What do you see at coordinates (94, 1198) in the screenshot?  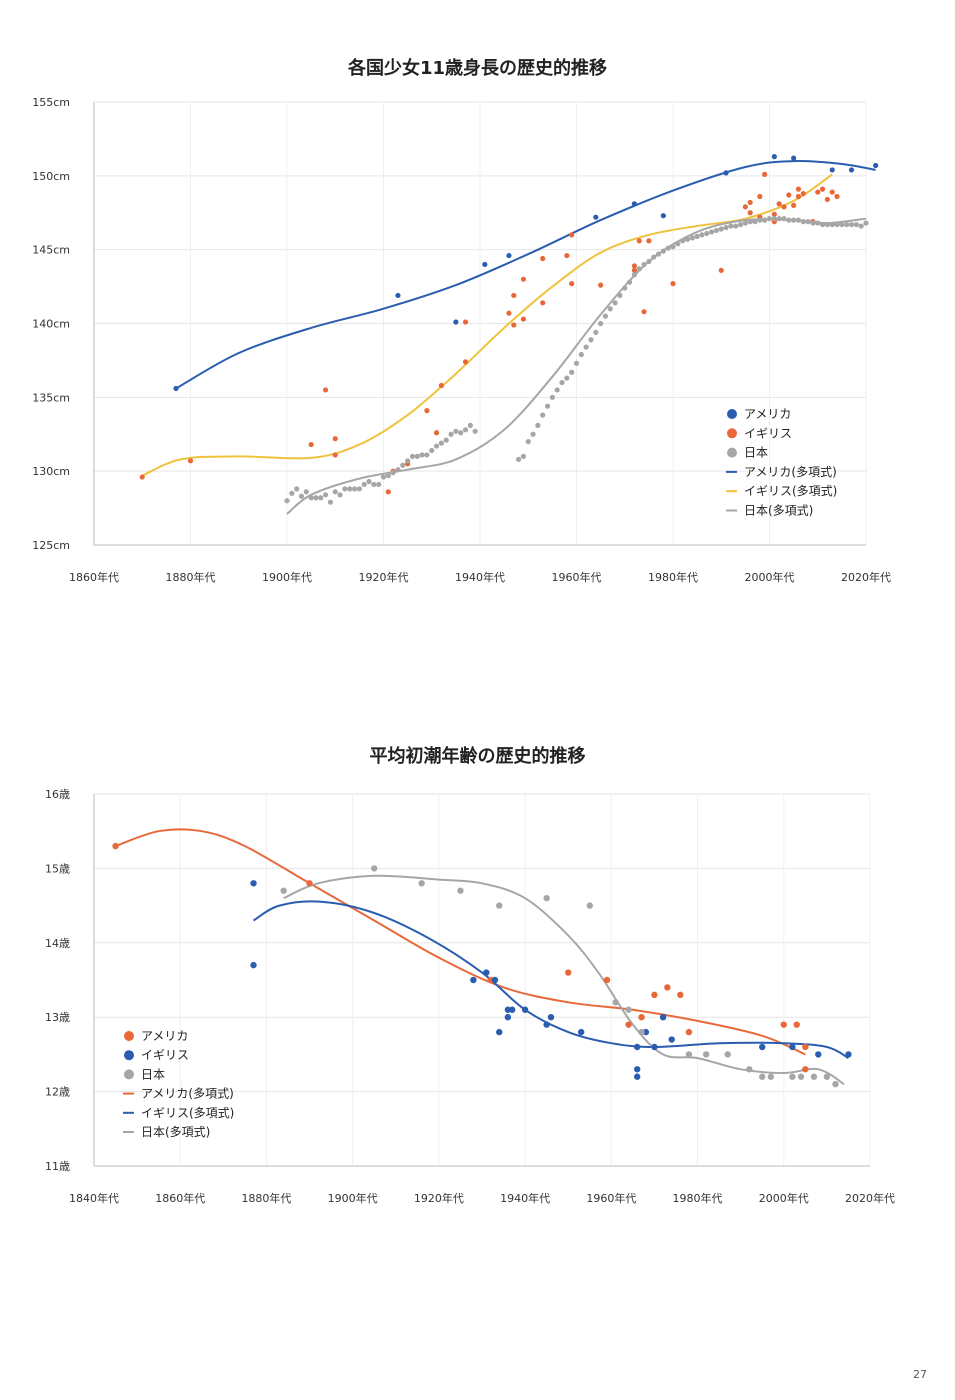 I see `x-tick-label: 1840年代` at bounding box center [94, 1198].